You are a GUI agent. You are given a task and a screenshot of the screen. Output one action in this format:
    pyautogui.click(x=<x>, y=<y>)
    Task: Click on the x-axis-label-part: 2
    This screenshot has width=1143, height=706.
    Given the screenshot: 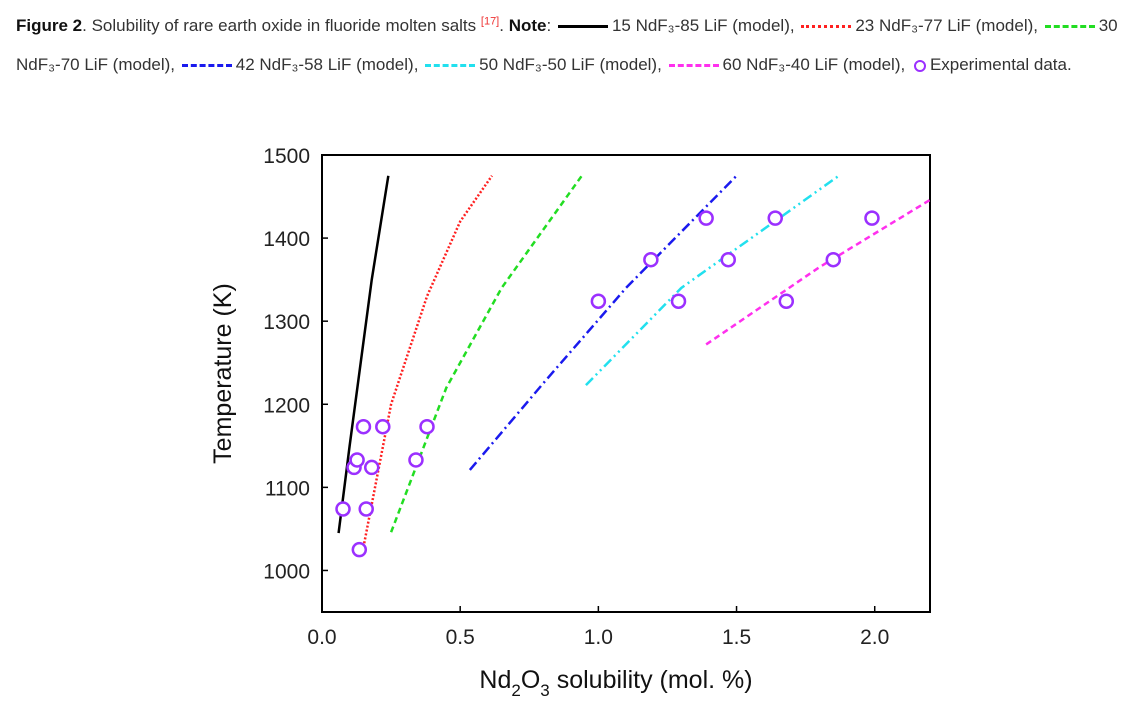 What is the action you would take?
    pyautogui.click(x=515, y=690)
    